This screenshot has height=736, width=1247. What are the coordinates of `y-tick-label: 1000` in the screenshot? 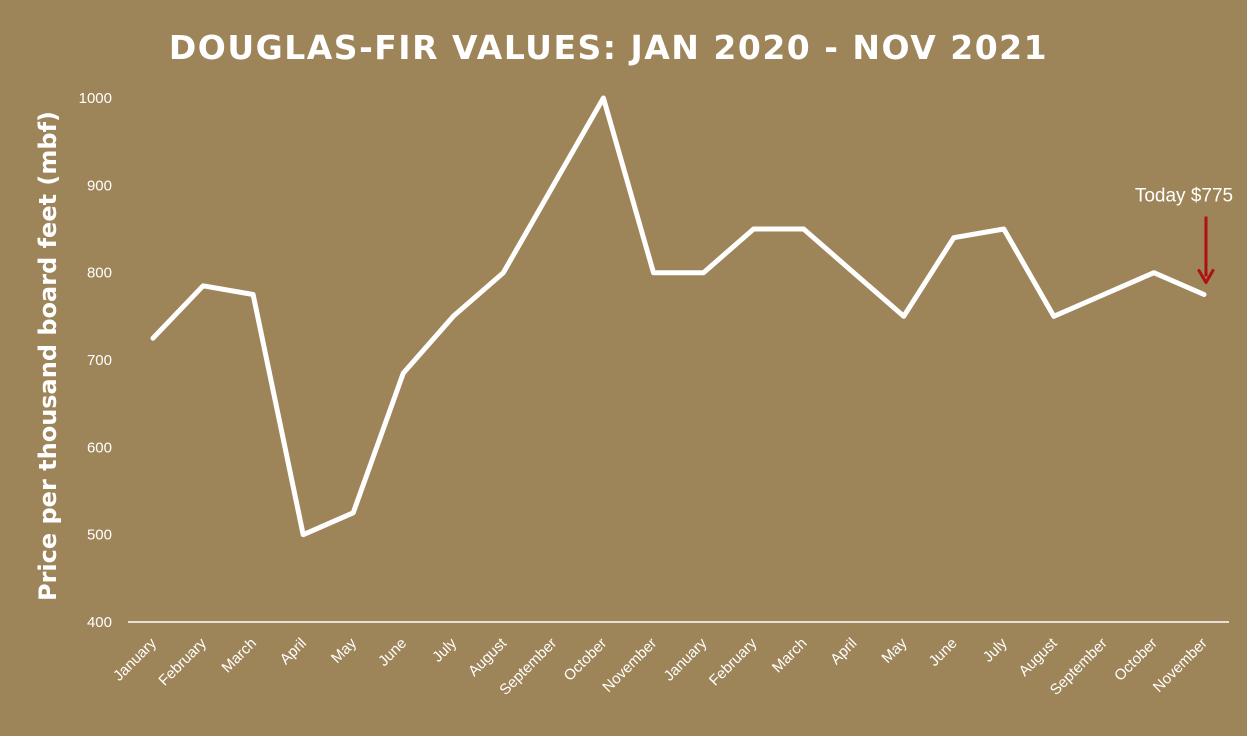 It's located at (95, 98).